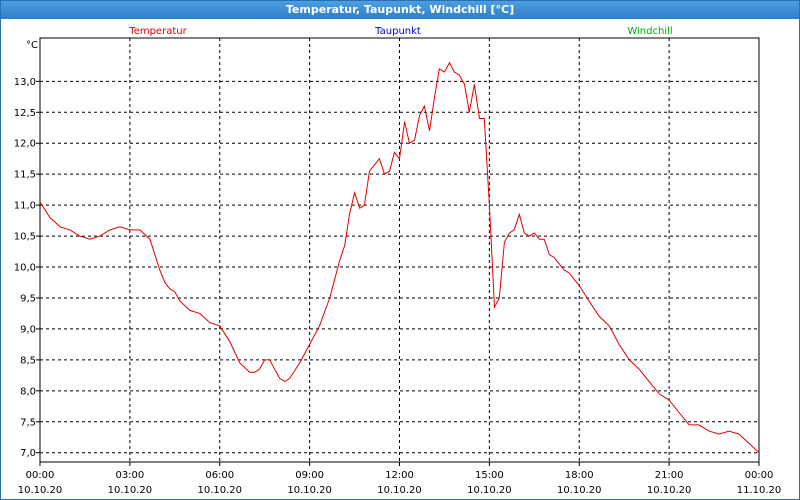  Describe the element at coordinates (28, 329) in the screenshot. I see `y-tick-label: 9,0` at that location.